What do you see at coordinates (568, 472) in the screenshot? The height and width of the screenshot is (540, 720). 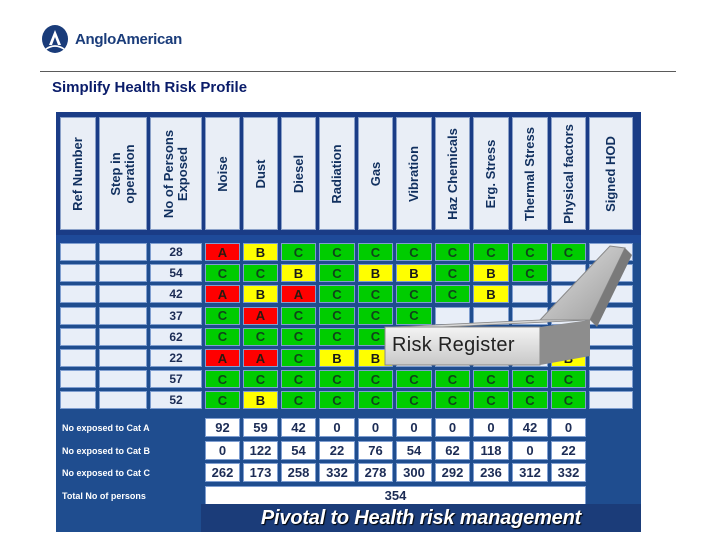 I see `summary-count-cell: 332` at bounding box center [568, 472].